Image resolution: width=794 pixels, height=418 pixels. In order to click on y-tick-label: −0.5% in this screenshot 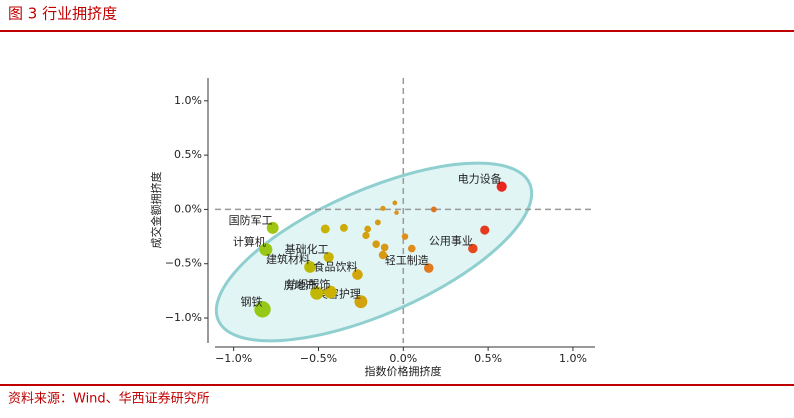, I will do `click(183, 263)`.